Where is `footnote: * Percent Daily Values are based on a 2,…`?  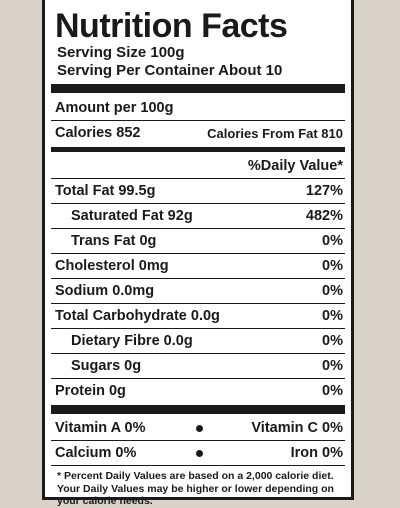 footnote: * Percent Daily Values are based on a 2,… is located at coordinates (195, 488).